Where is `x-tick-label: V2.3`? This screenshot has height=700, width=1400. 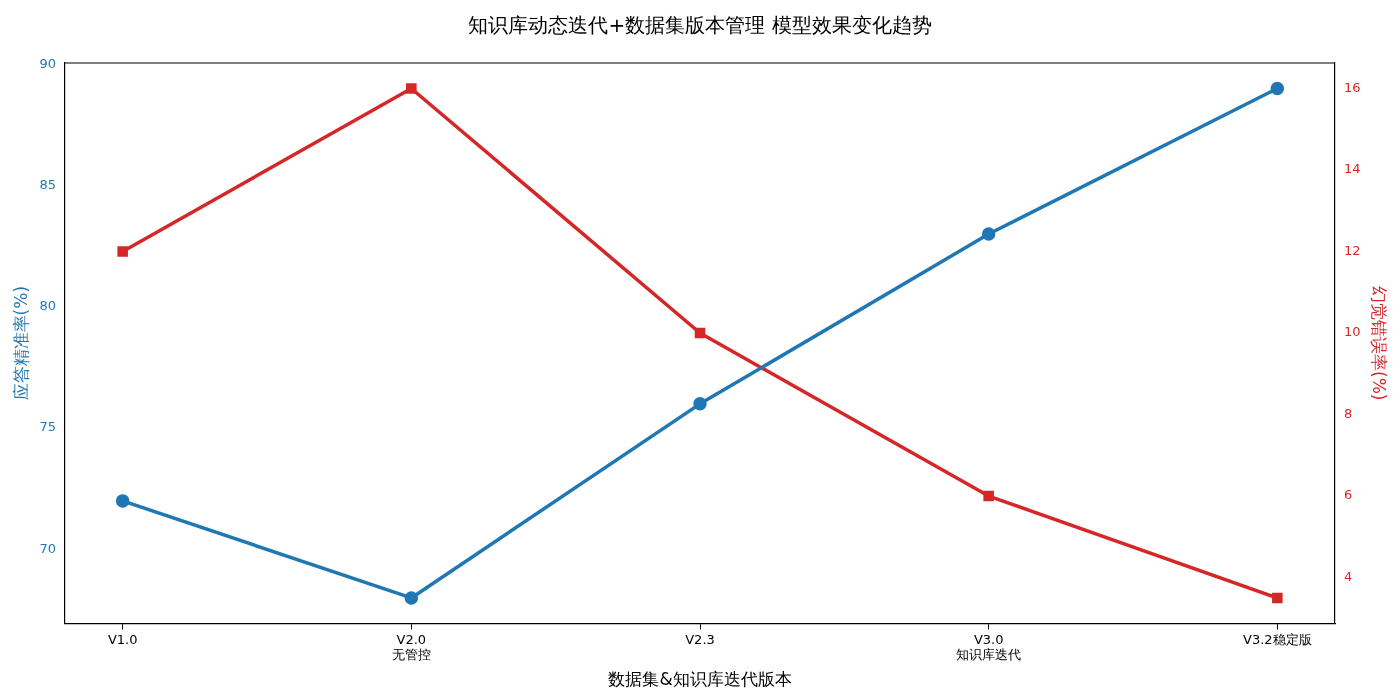
x-tick-label: V2.3 is located at coordinates (700, 639).